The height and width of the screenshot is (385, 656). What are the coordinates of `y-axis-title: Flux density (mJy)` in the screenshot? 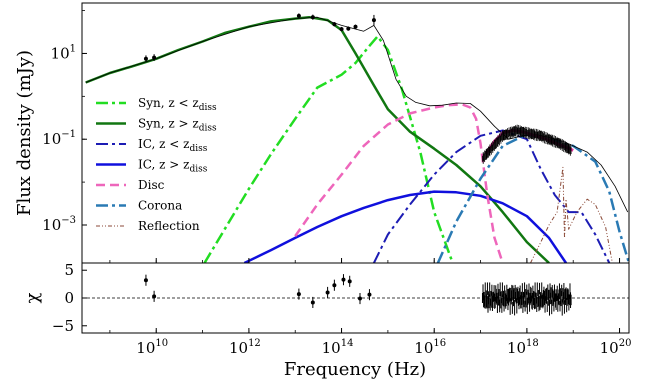 It's located at (24, 133).